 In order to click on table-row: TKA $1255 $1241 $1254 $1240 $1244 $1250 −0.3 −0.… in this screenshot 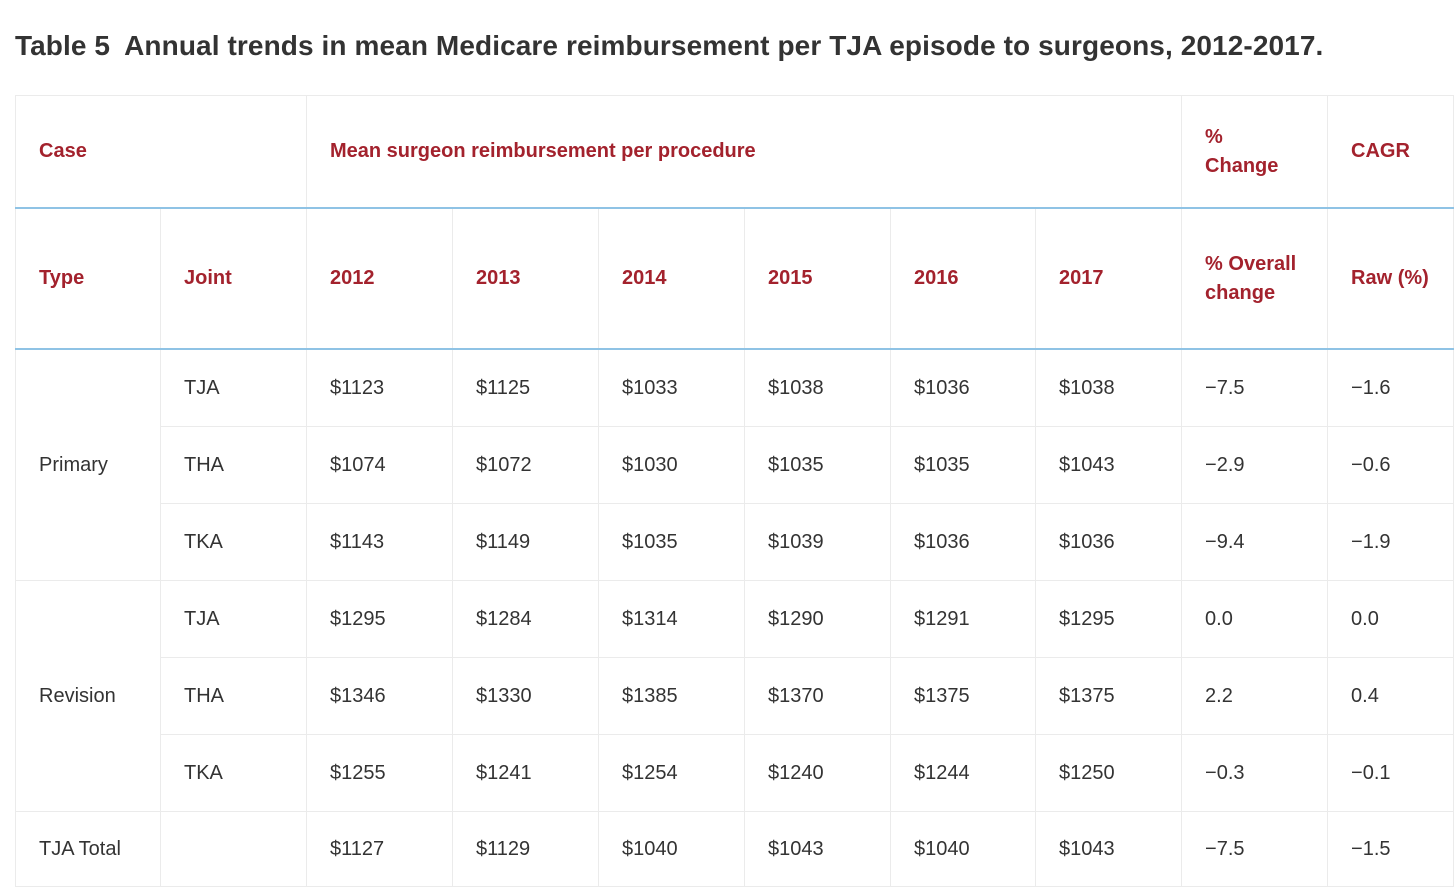, I will do `click(735, 773)`.